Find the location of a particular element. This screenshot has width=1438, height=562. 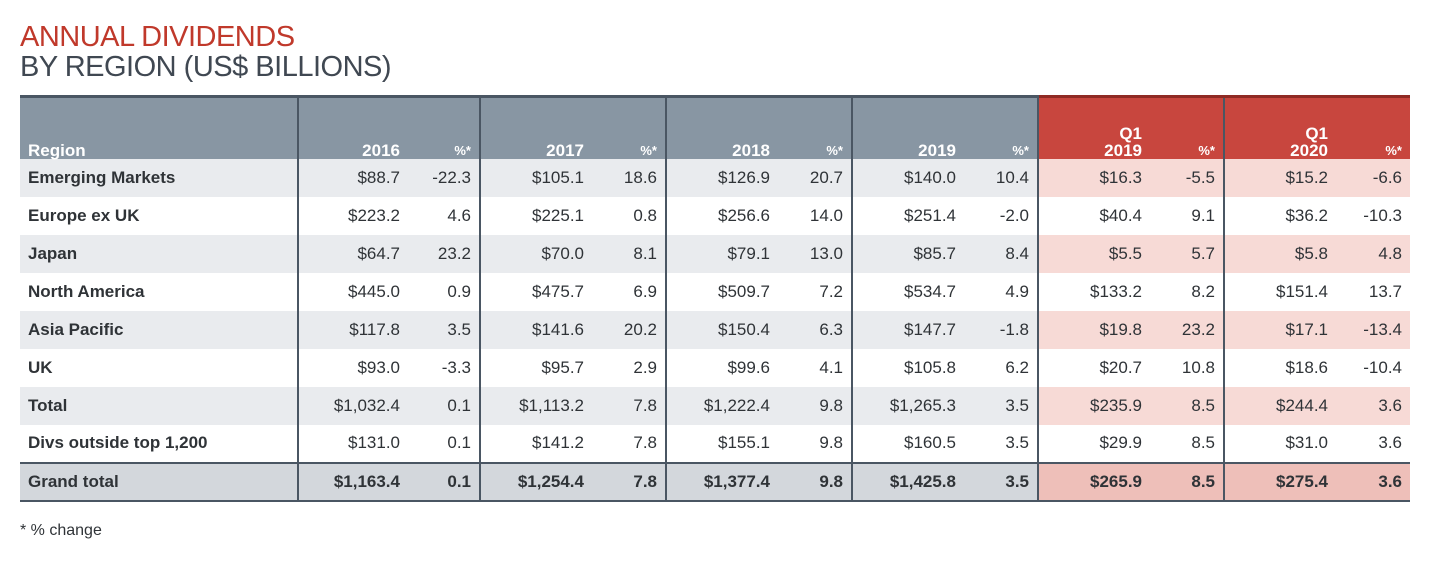

cell-pct-2017: 2.9 is located at coordinates (645, 367).